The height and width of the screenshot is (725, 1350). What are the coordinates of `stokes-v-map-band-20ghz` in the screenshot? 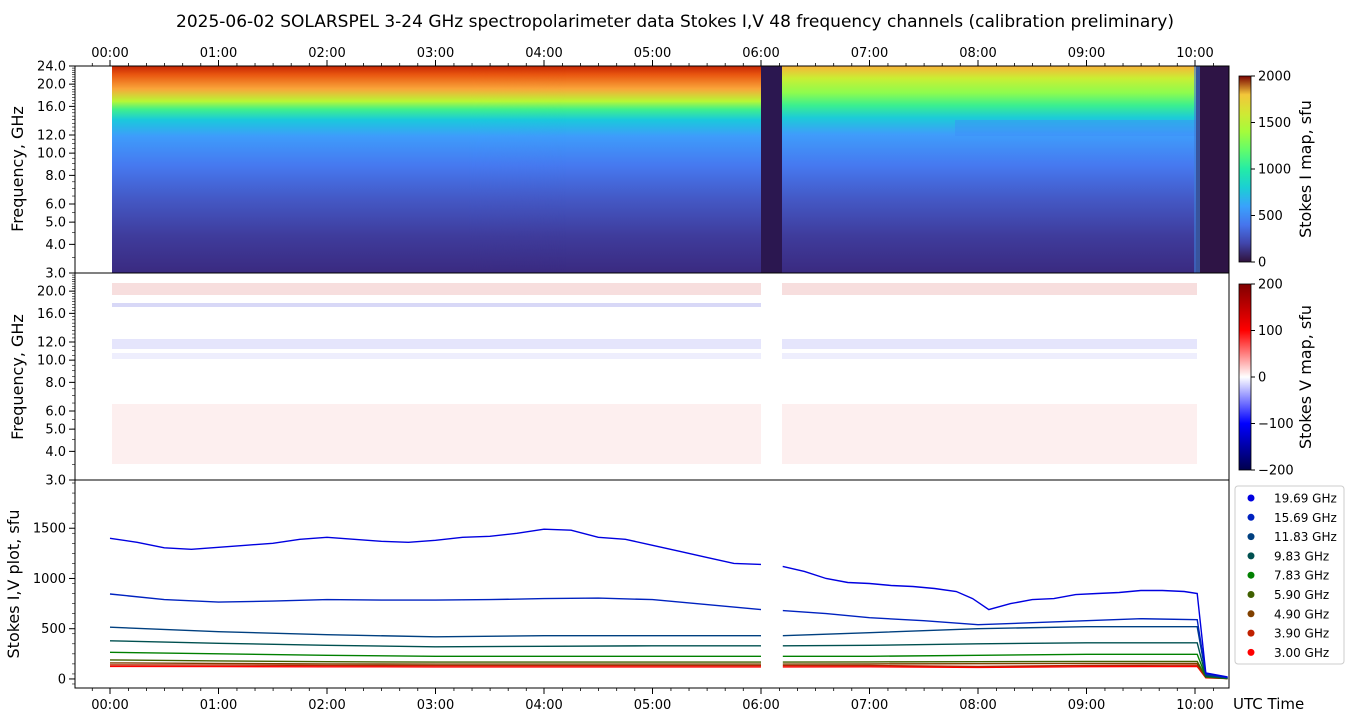 It's located at (654, 289).